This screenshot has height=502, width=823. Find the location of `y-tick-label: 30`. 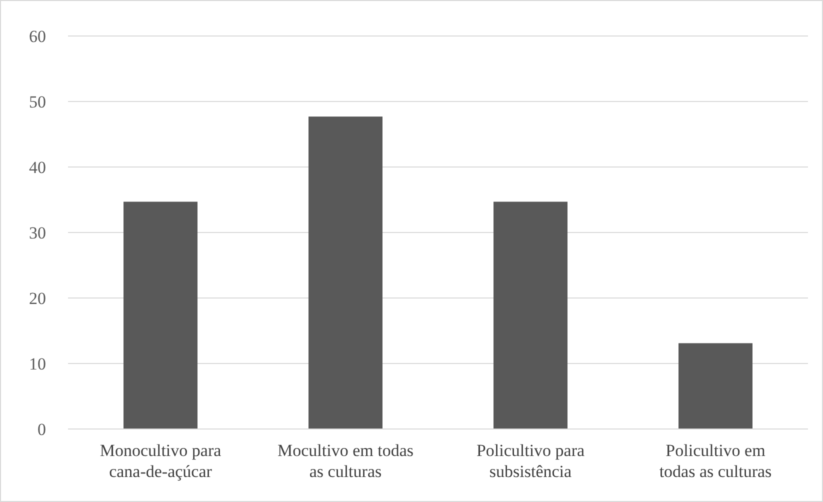

y-tick-label: 30 is located at coordinates (37, 232).